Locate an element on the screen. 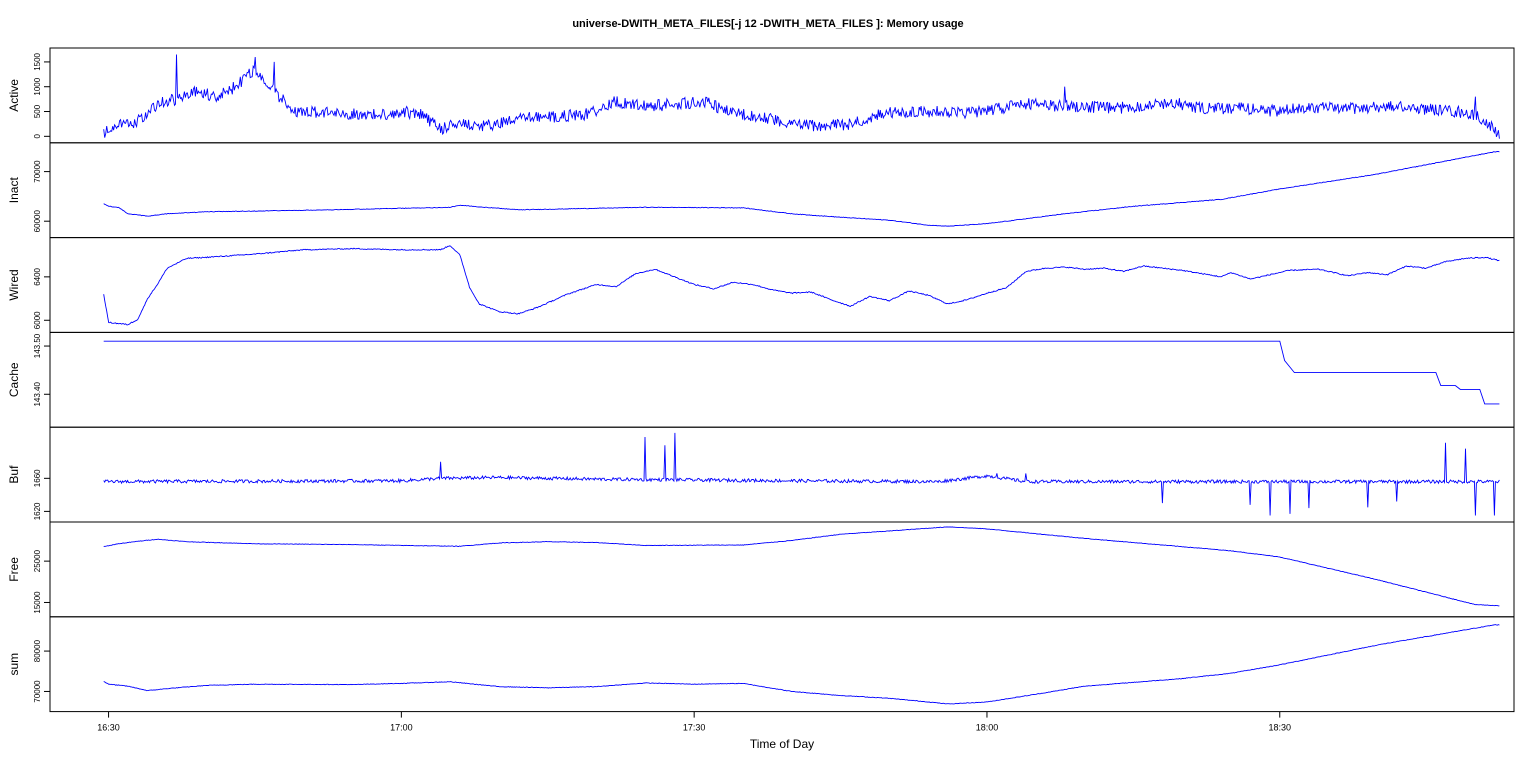 Image resolution: width=1536 pixels, height=773 pixels. x-tick-label: 18:30 is located at coordinates (1279, 728).